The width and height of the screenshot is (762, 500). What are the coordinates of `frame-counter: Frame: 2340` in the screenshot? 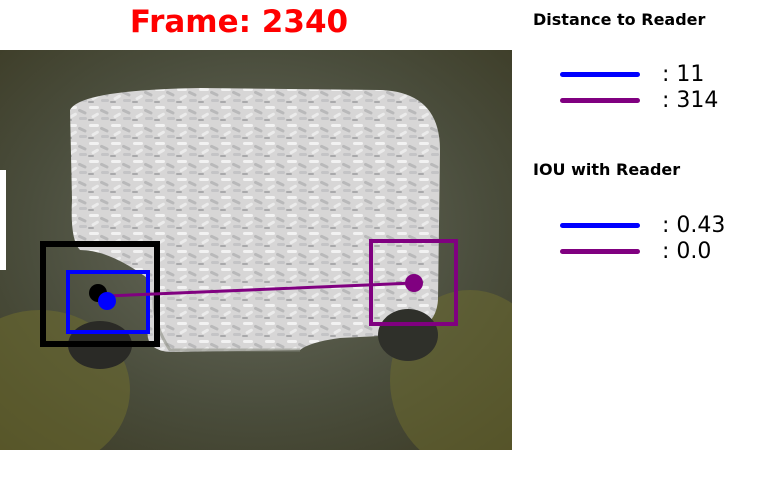 It's located at (239, 22).